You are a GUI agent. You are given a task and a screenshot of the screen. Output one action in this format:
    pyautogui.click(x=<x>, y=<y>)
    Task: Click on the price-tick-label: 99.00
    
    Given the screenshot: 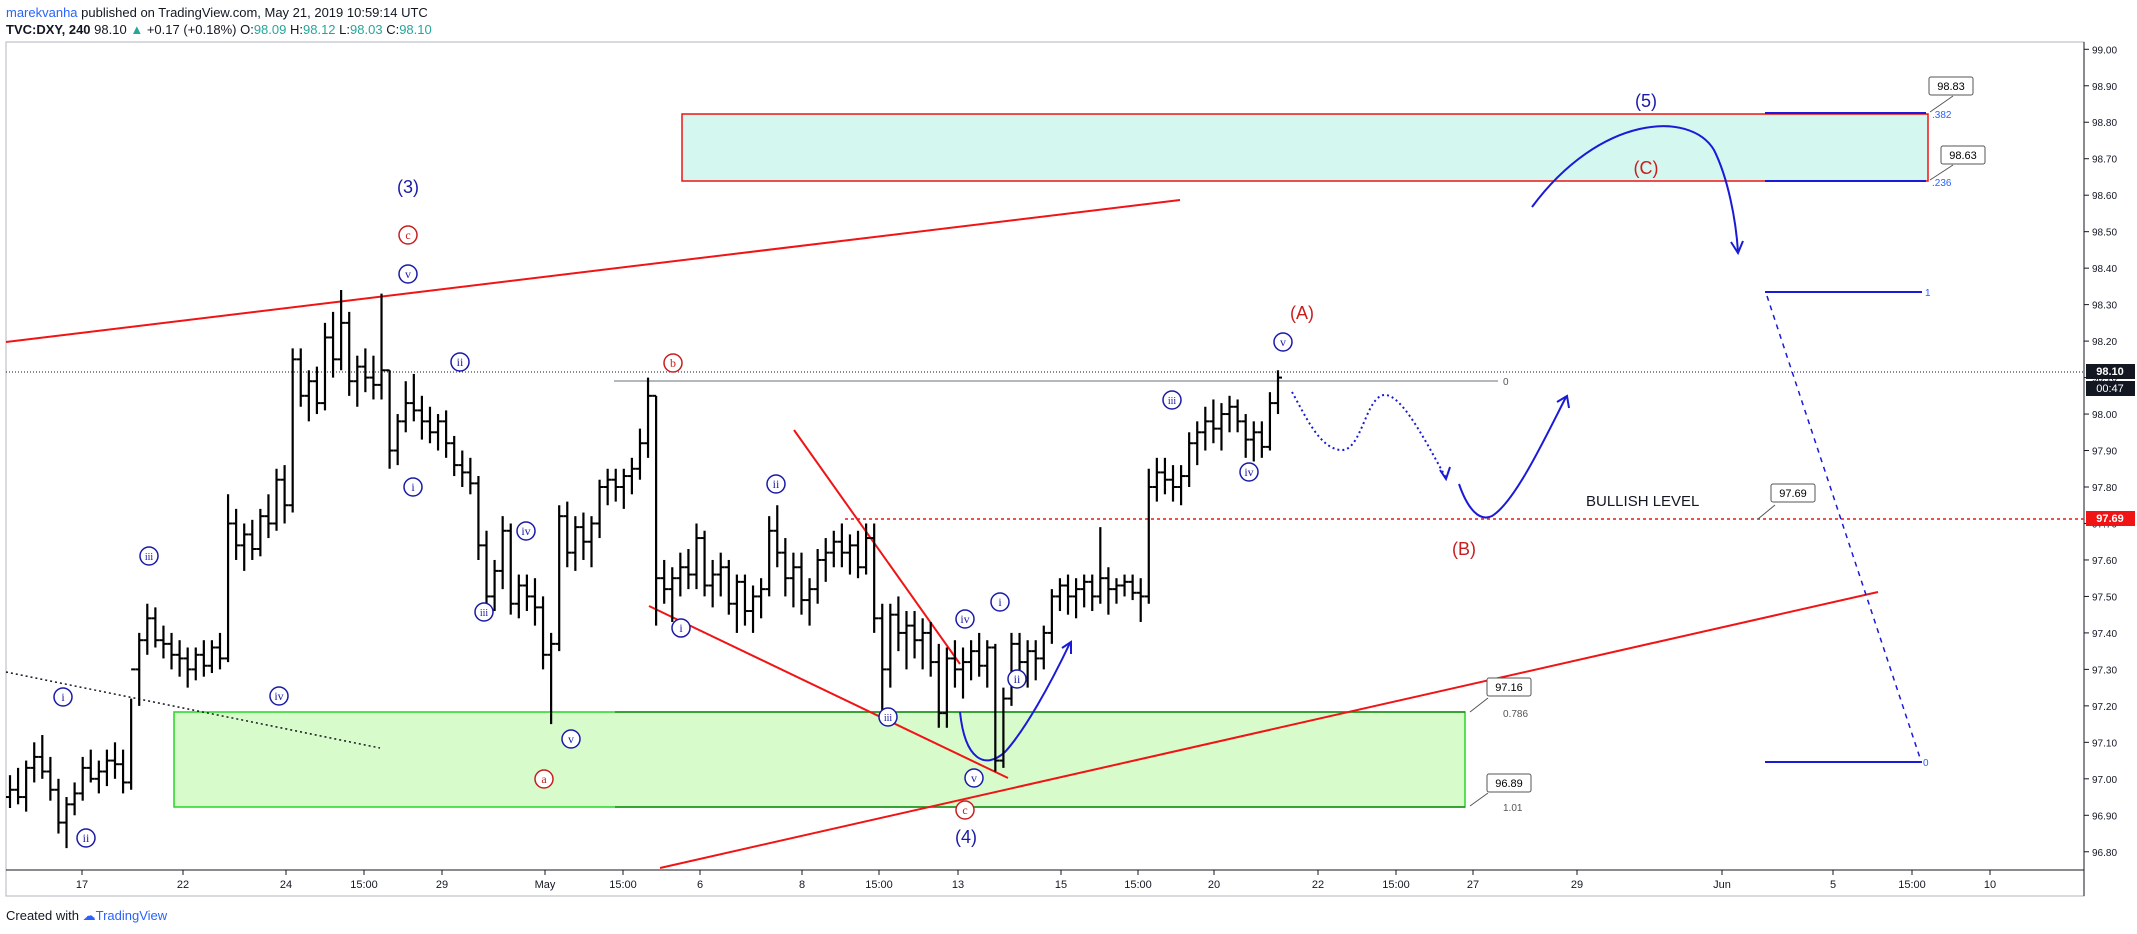 What is the action you would take?
    pyautogui.click(x=2104, y=50)
    